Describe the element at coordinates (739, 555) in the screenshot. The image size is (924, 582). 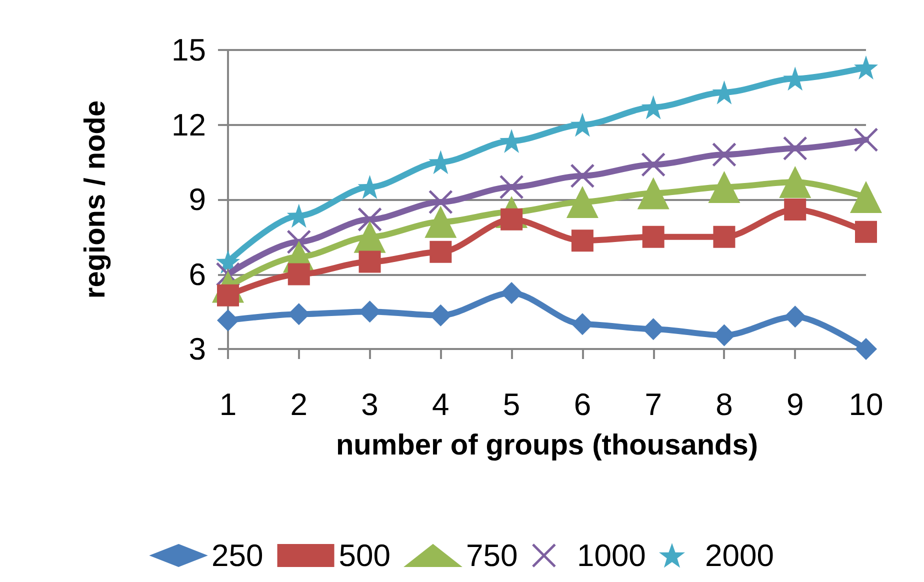
I see `legend-label: 2000` at that location.